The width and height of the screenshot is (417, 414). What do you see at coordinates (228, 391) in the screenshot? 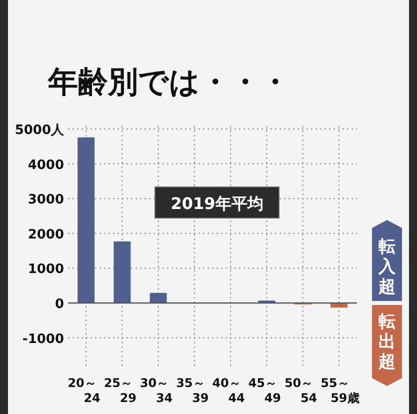
I see `x-tick-label: 40～44` at bounding box center [228, 391].